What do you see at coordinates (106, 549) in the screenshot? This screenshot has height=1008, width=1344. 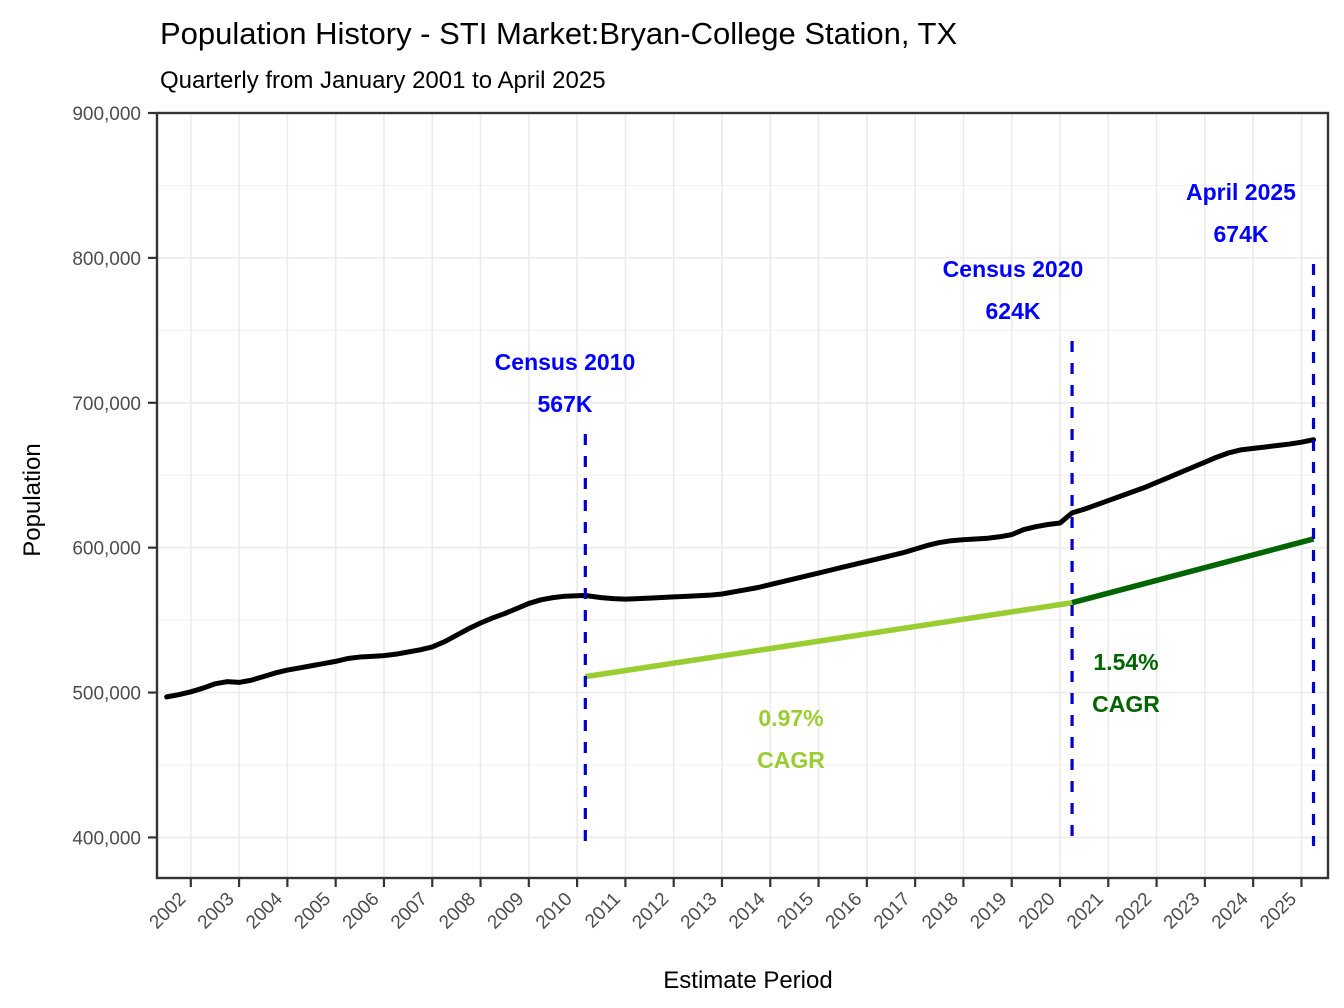 I see `y-tick-label: 600,000` at bounding box center [106, 549].